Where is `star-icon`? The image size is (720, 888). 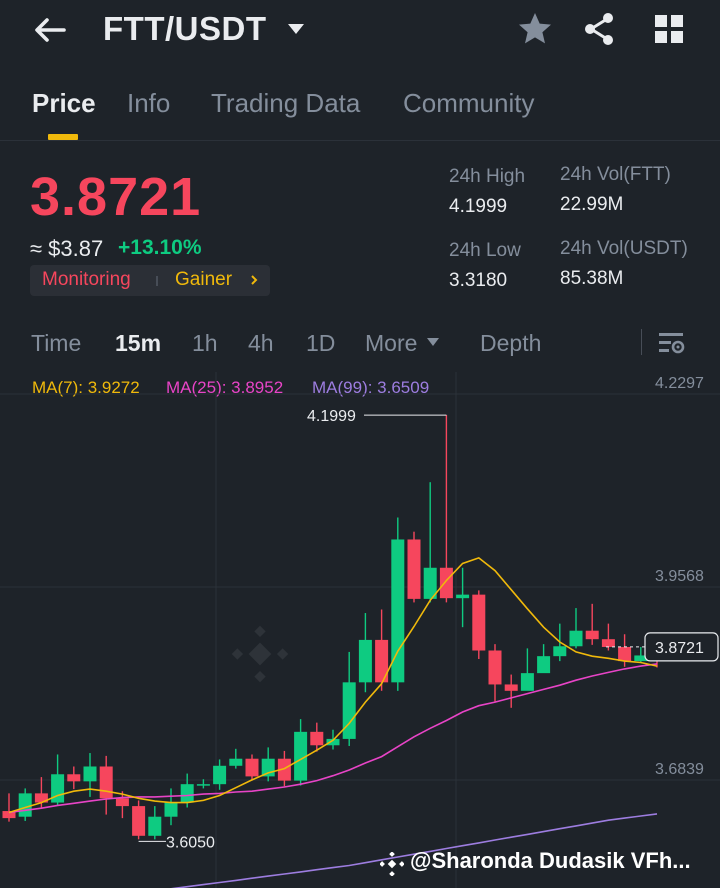 star-icon is located at coordinates (535, 29).